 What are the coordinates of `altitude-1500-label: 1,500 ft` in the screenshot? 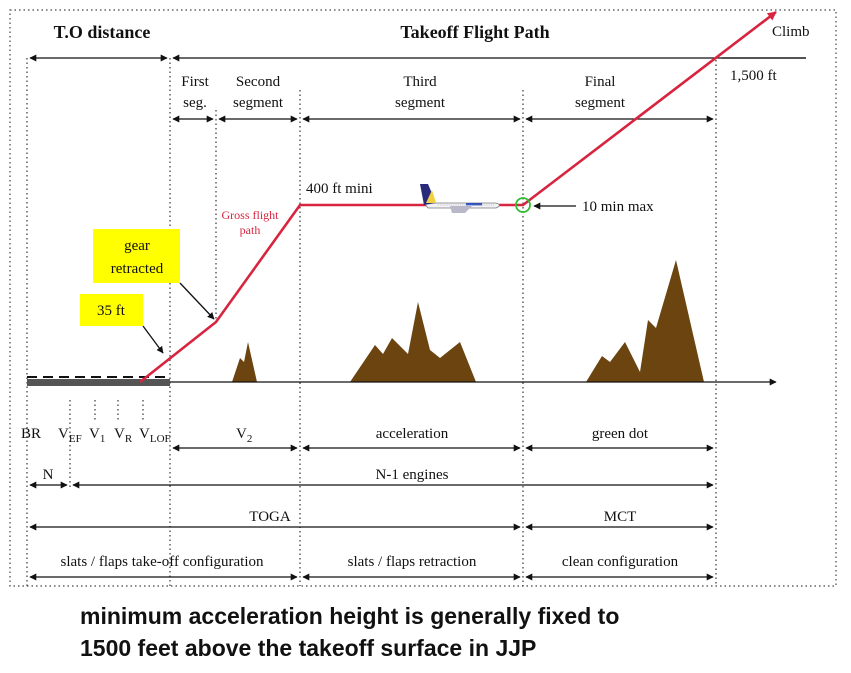 It's located at (753, 76).